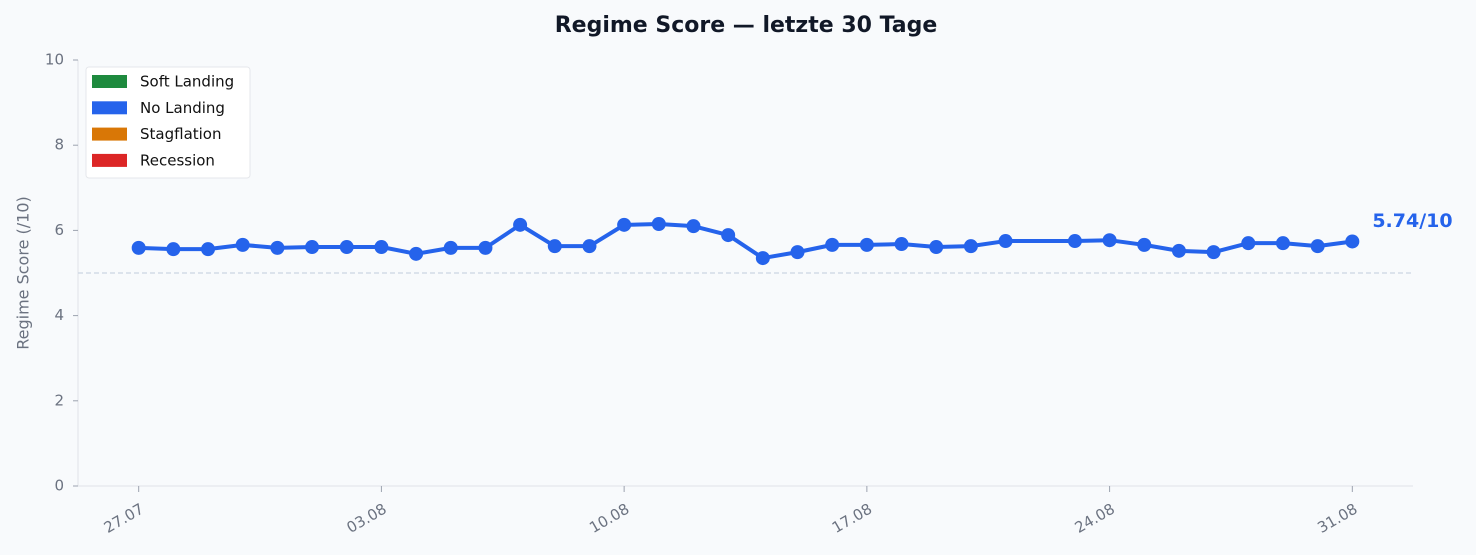 The image size is (1476, 555). I want to click on legend-box, so click(168, 122).